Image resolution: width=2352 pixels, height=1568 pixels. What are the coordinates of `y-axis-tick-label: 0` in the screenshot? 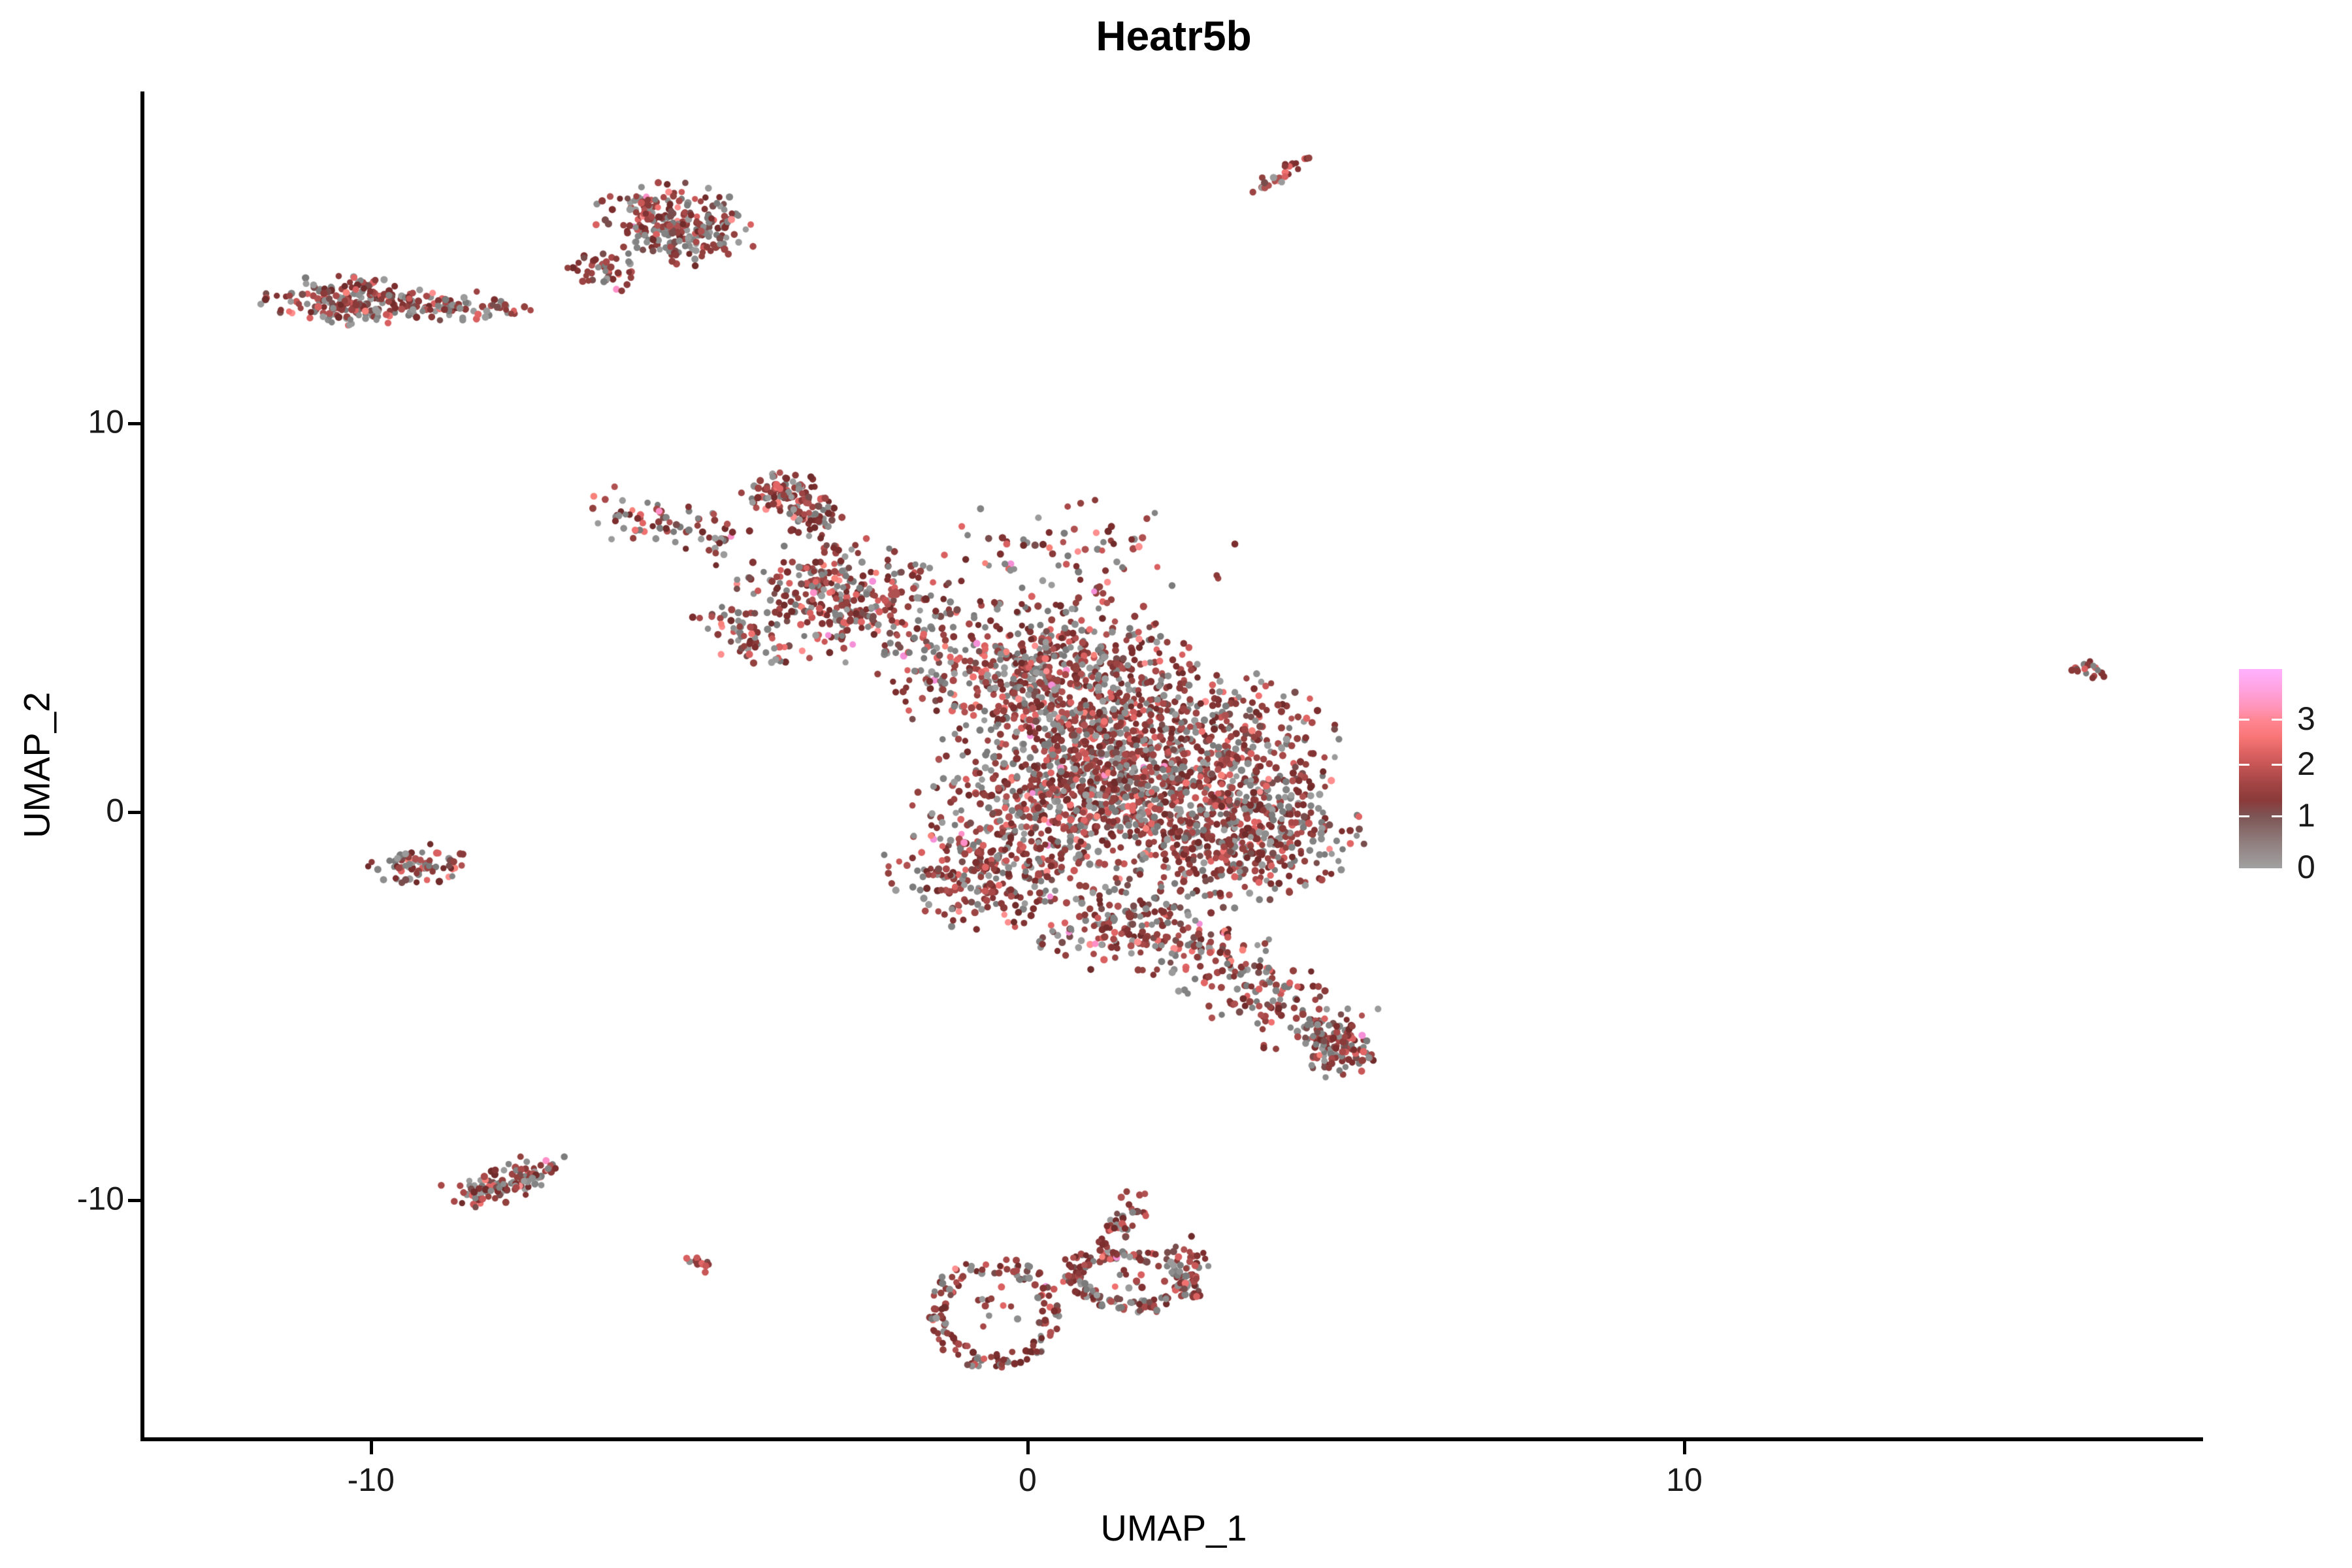 It's located at (115, 810).